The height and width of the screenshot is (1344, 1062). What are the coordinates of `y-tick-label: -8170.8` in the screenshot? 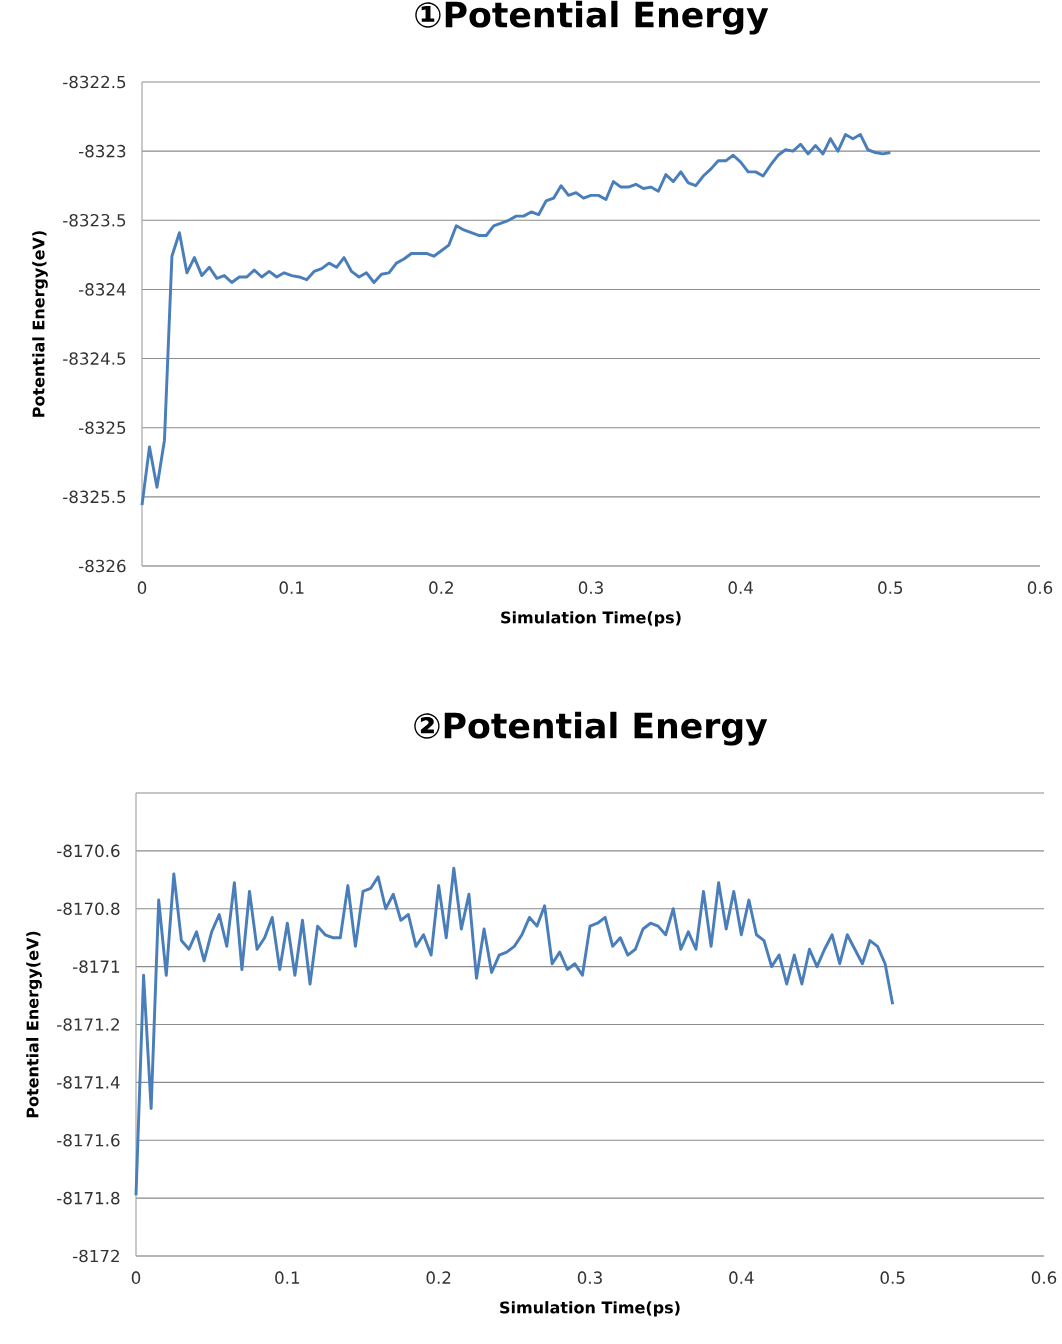 It's located at (88, 909).